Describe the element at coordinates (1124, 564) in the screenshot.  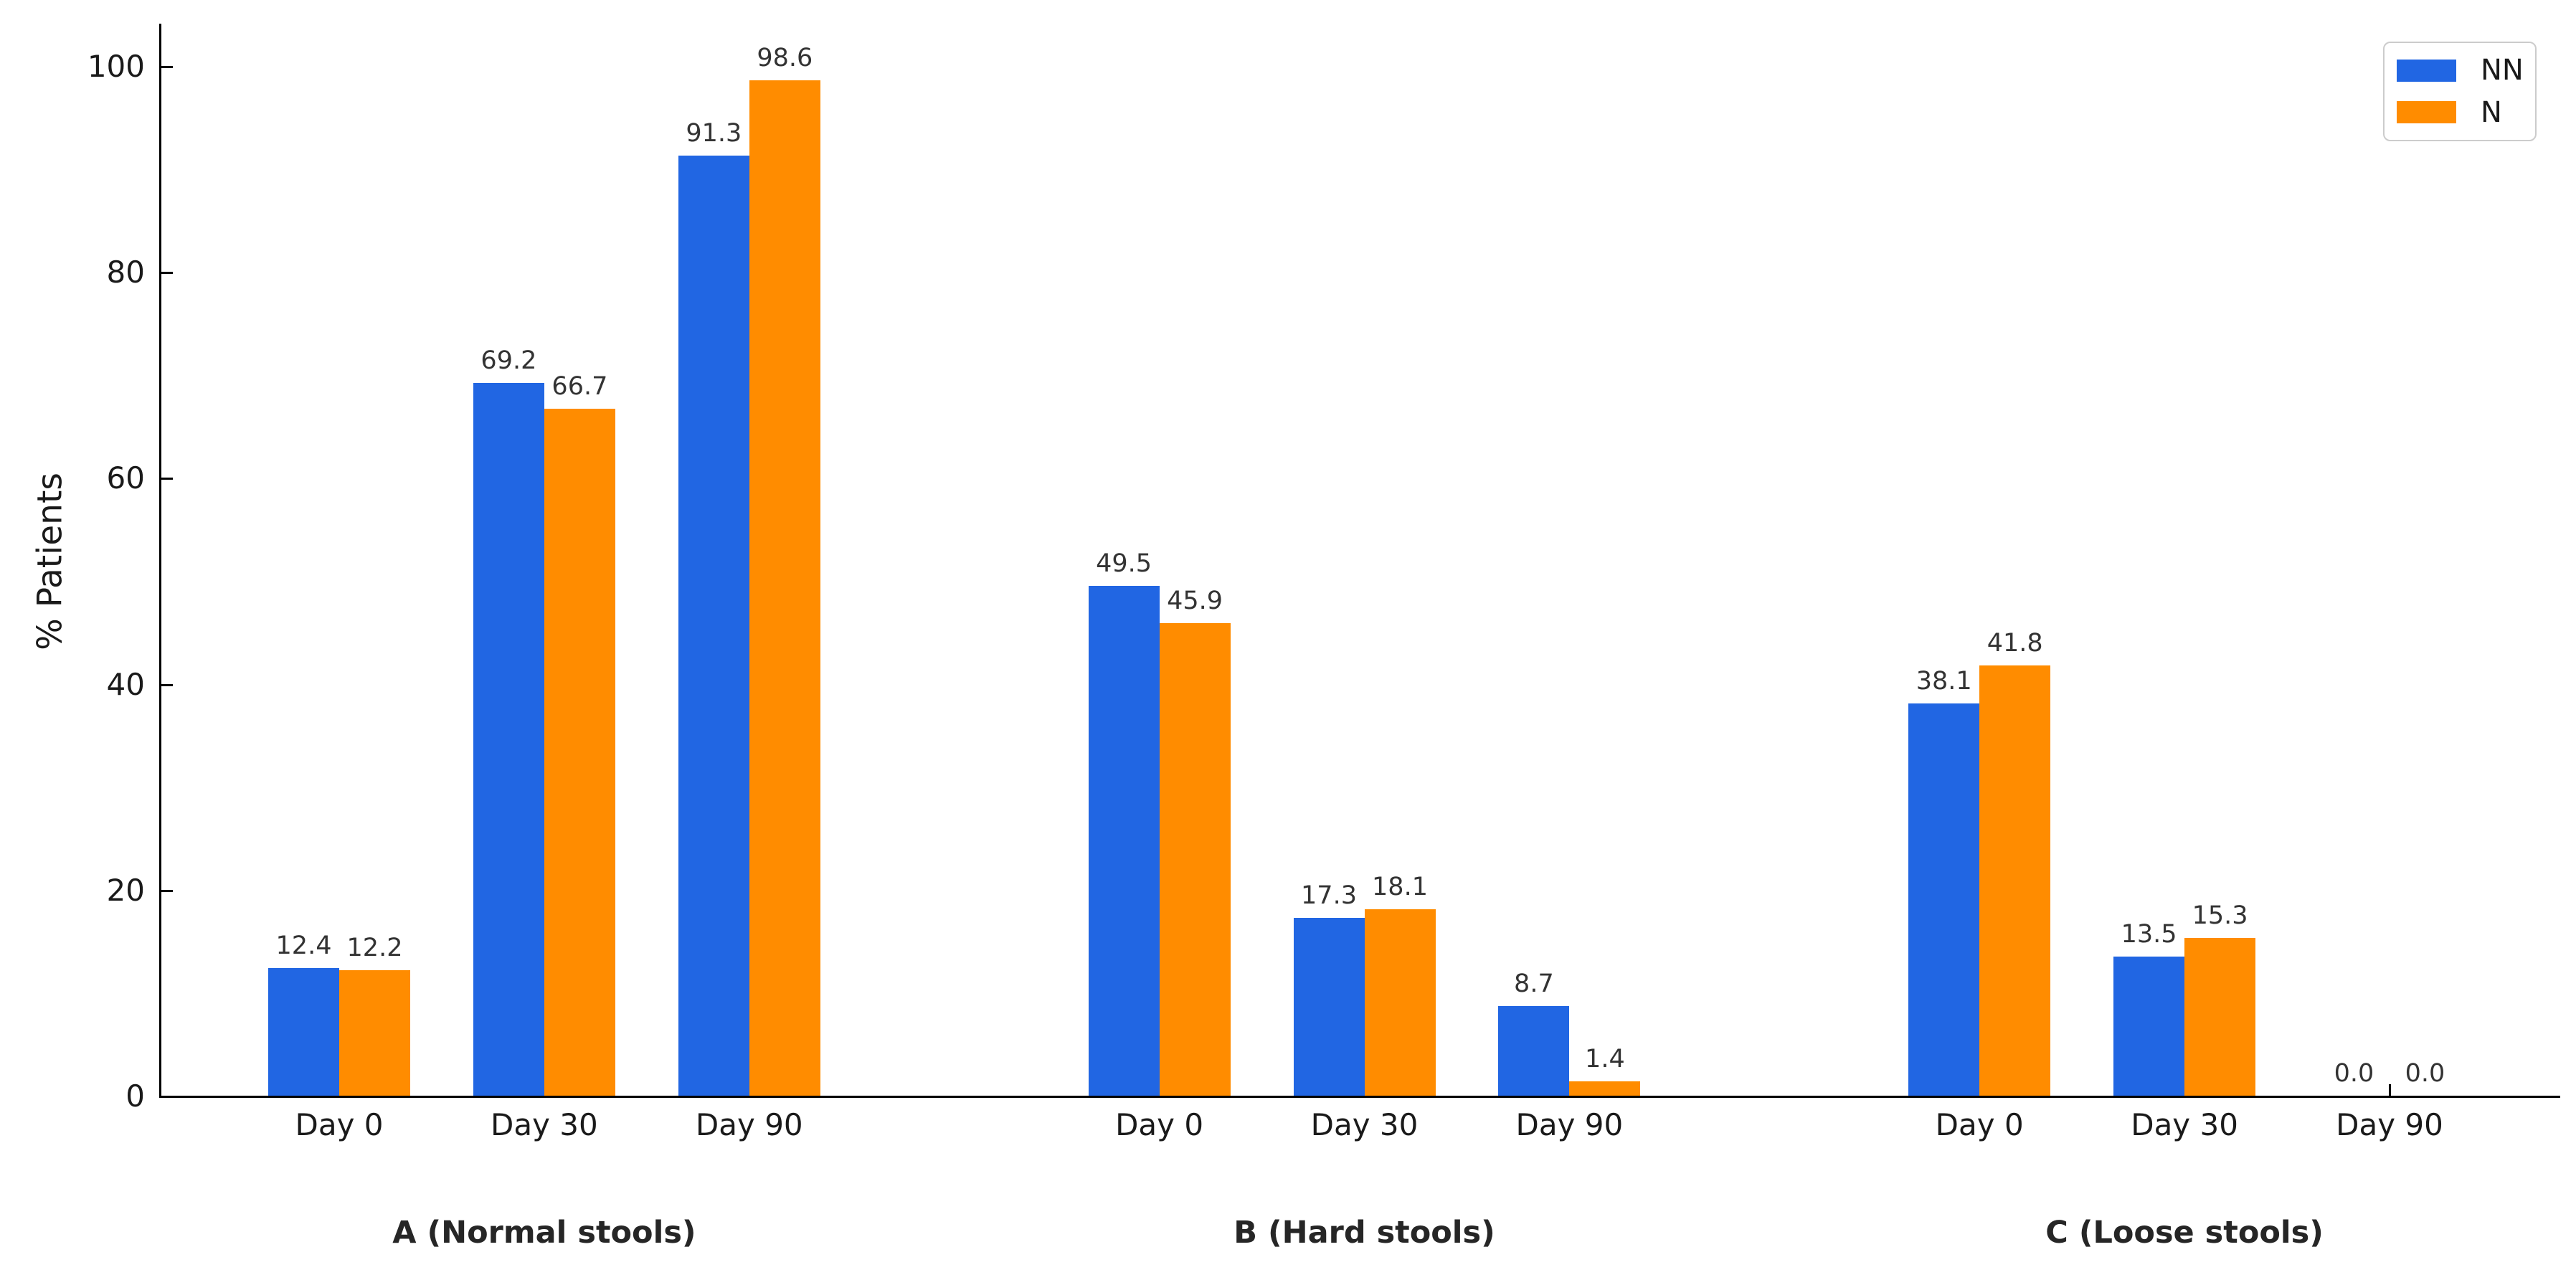
I see `bar-value-label: 49.5` at that location.